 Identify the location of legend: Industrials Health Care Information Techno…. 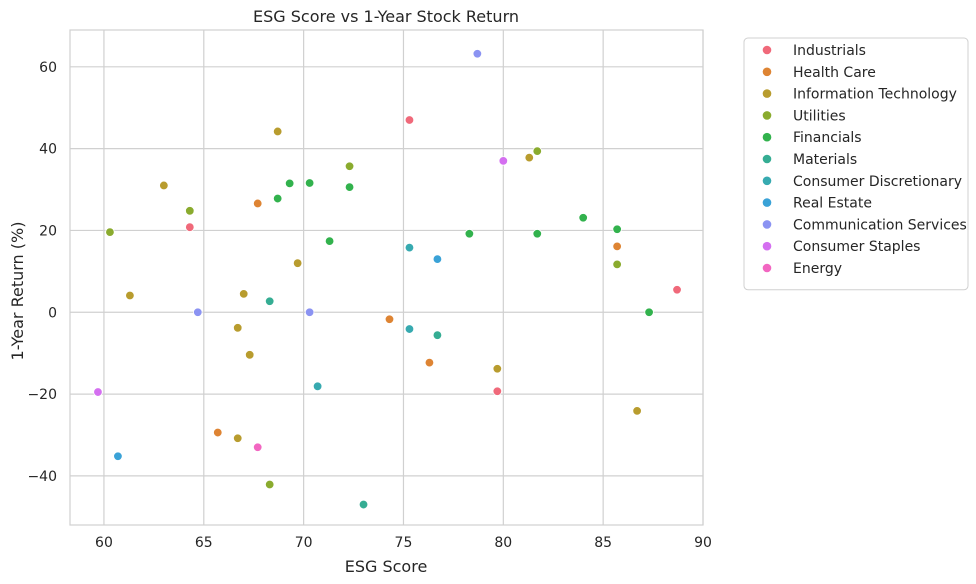
(856, 164).